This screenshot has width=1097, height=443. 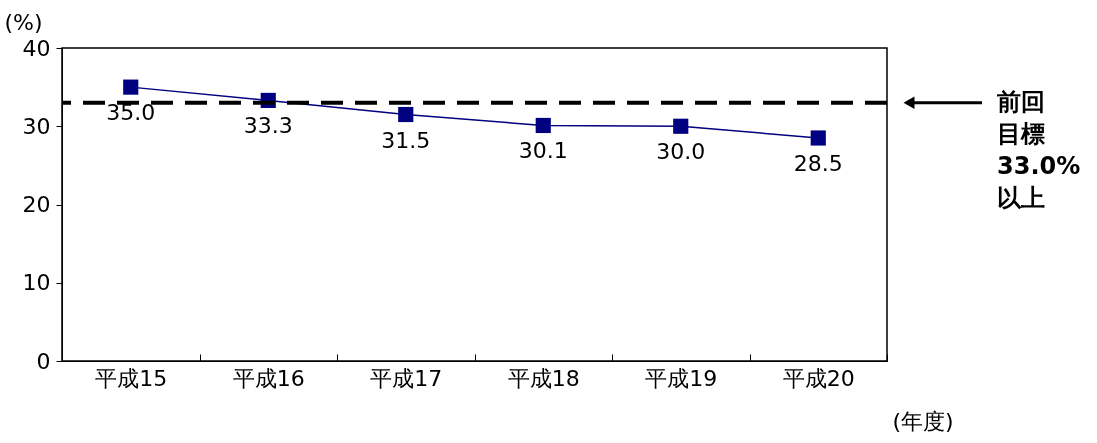 I want to click on legend-label: 前回目標33.0%以上, so click(x=1038, y=149).